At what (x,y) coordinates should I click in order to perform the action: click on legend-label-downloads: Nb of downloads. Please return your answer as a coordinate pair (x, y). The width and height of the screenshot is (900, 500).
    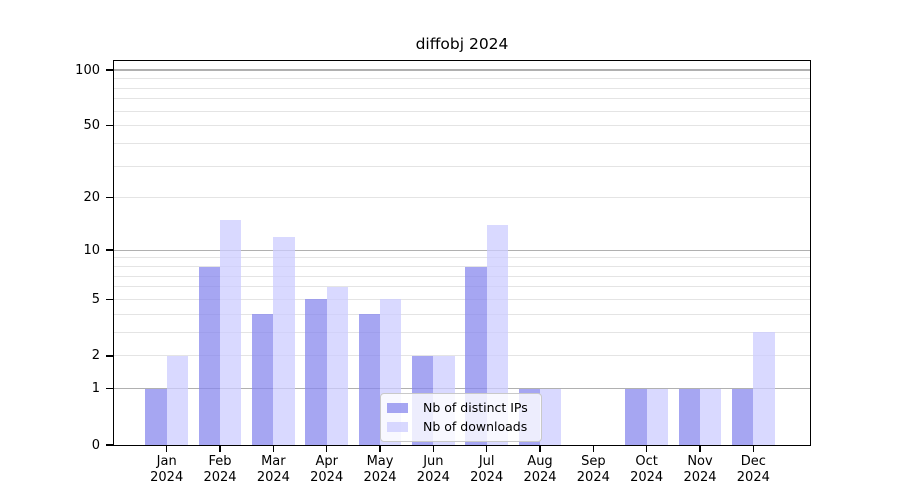
    Looking at the image, I should click on (475, 426).